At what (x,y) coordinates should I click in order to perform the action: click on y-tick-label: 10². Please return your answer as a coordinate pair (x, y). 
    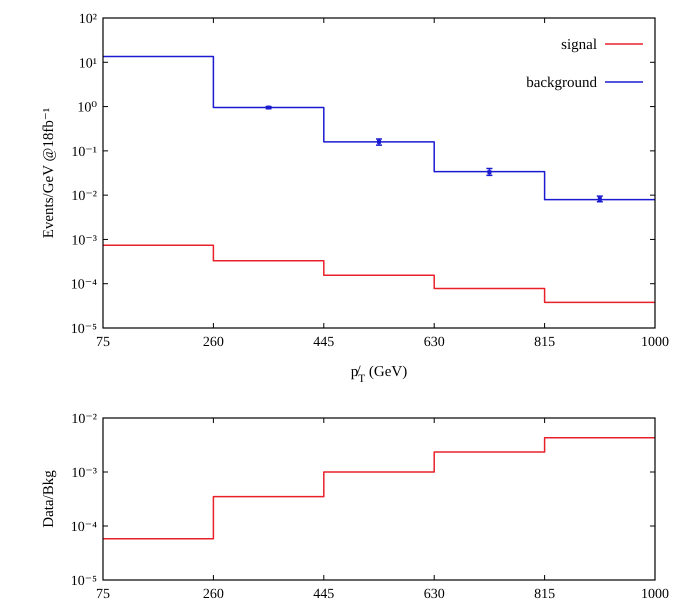
    Looking at the image, I should click on (87, 19).